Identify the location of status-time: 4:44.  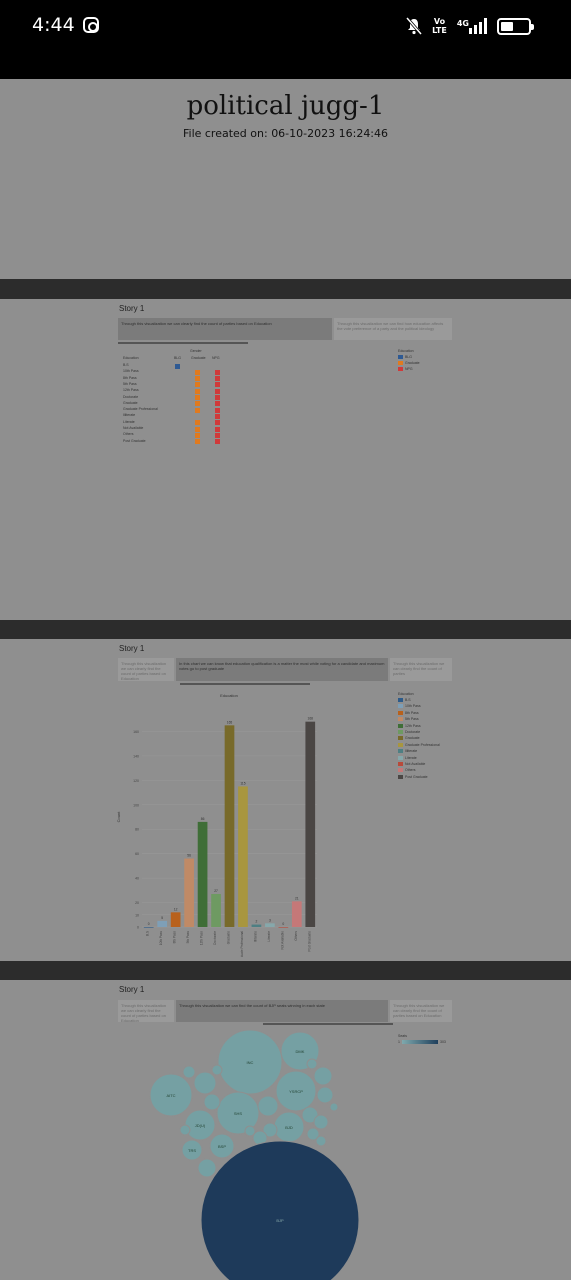
(53, 25).